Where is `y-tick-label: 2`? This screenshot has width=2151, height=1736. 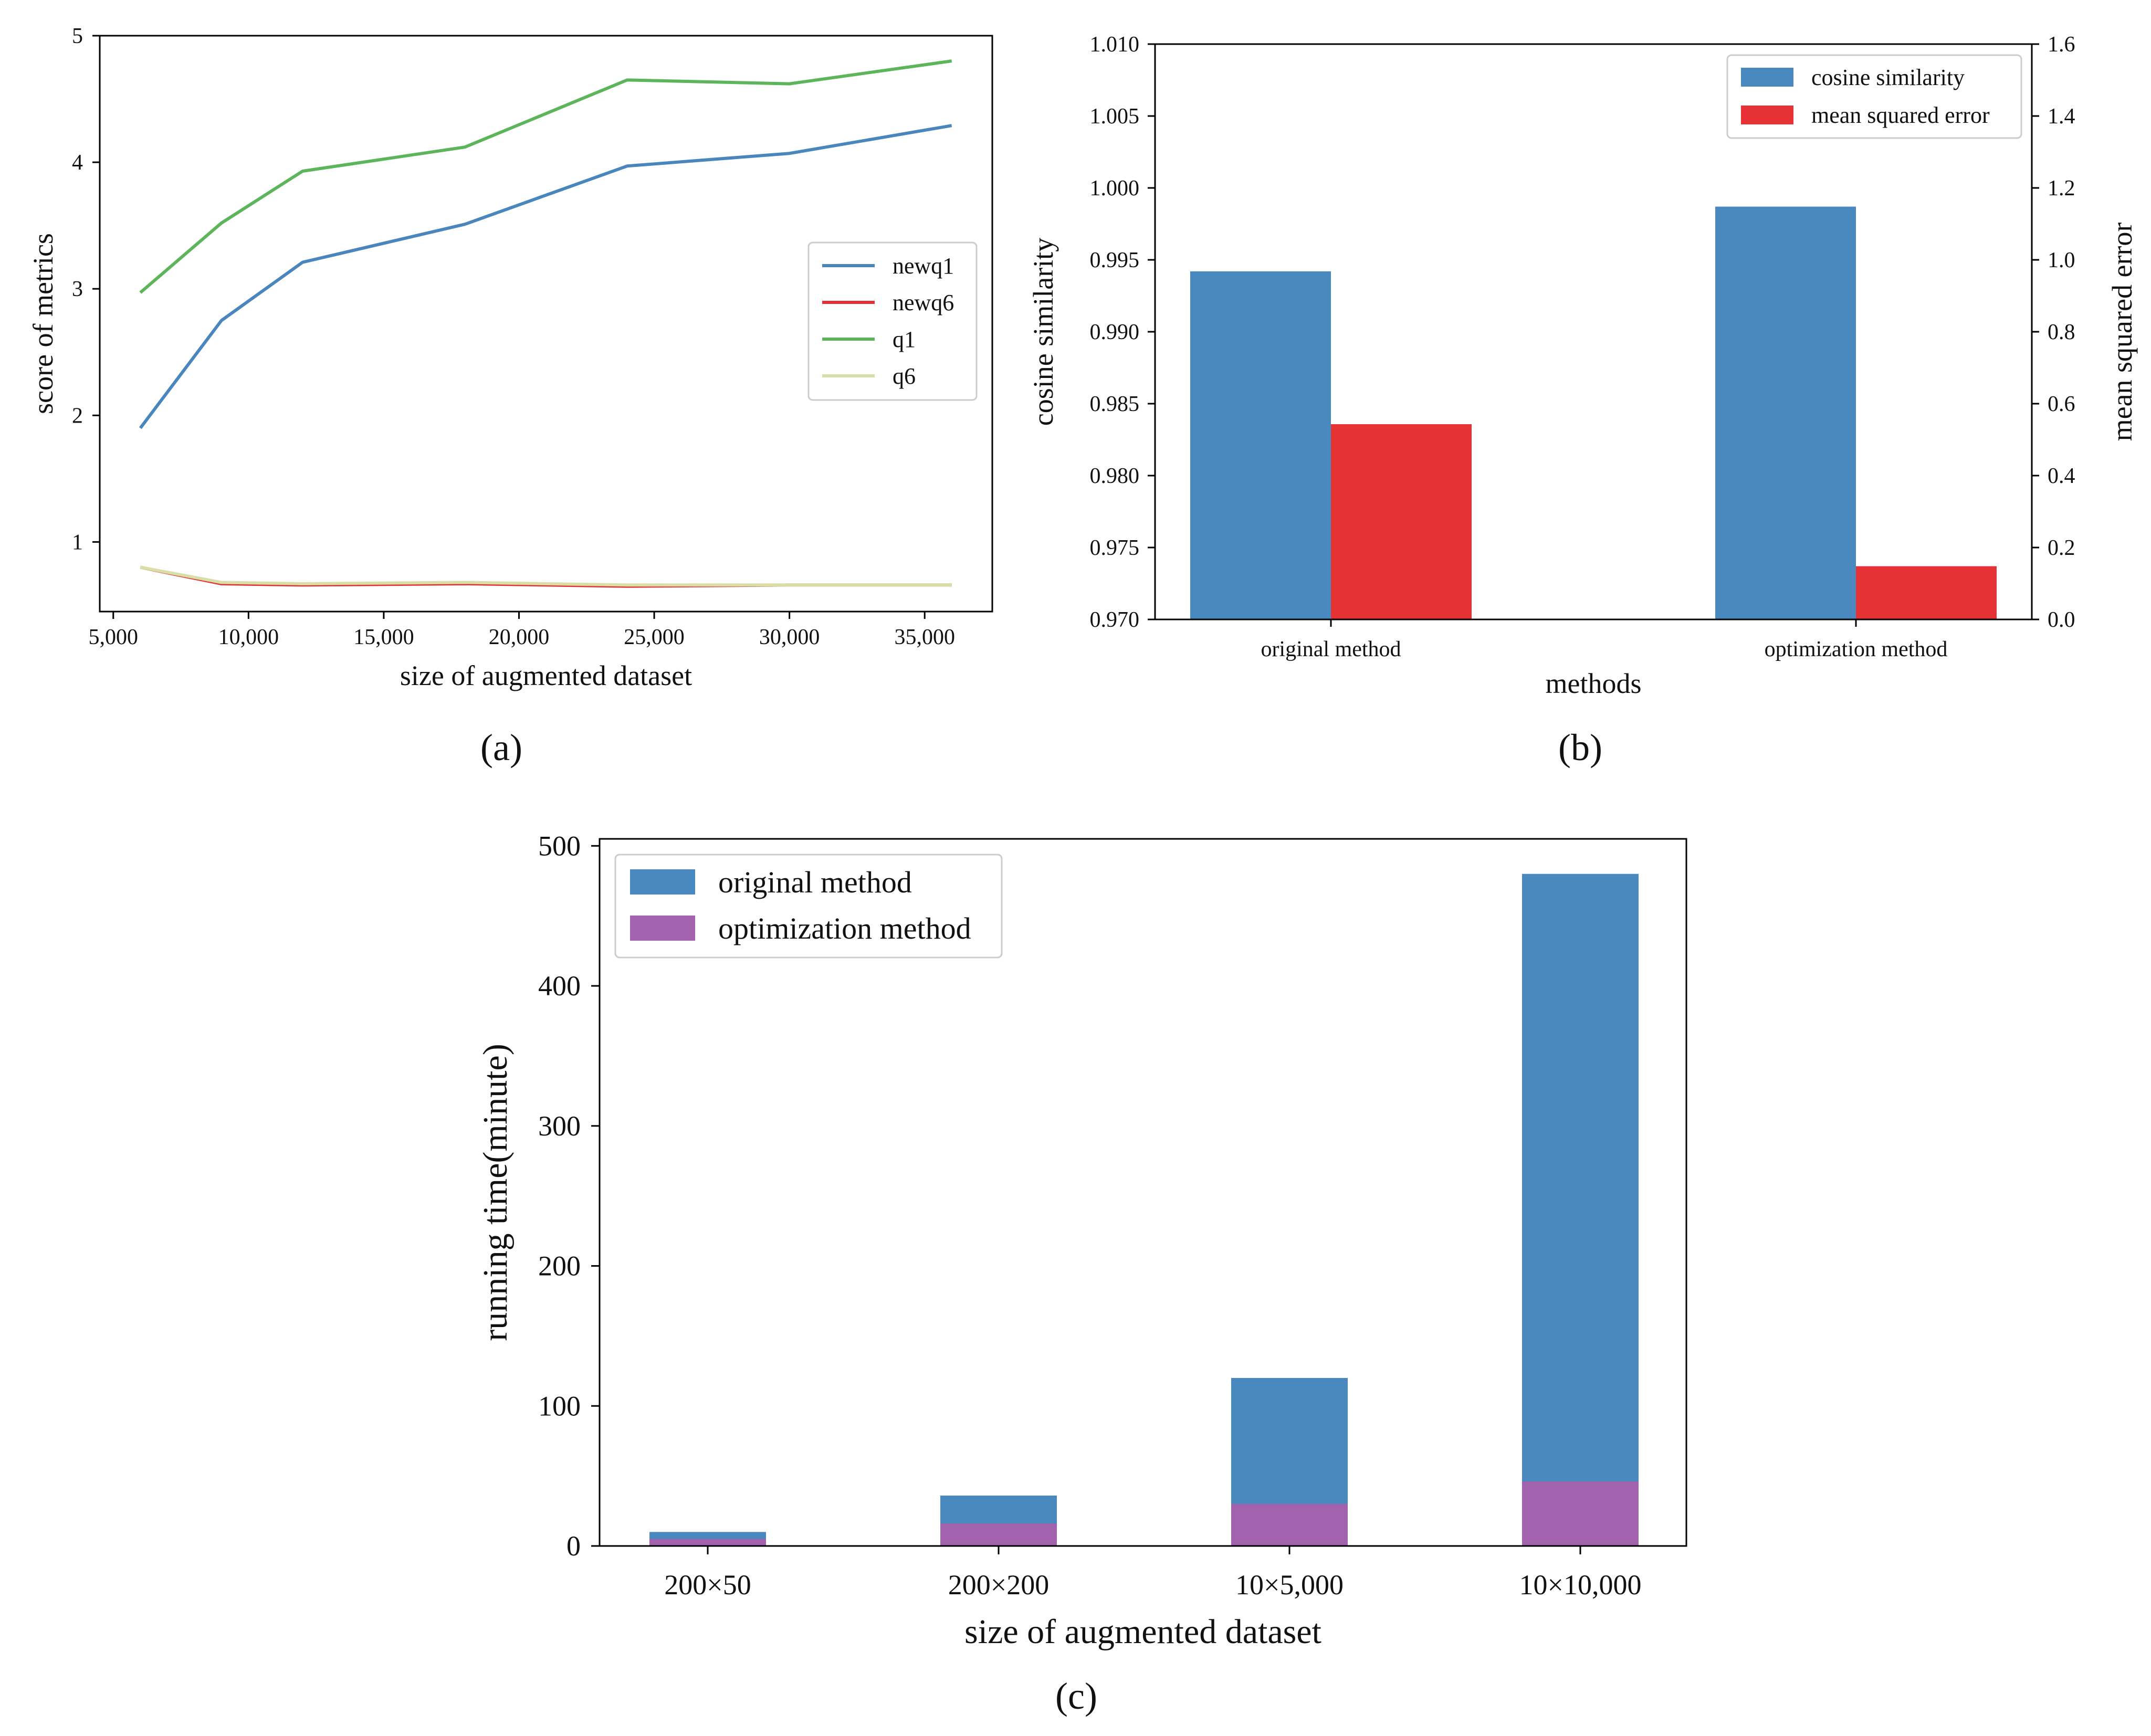 y-tick-label: 2 is located at coordinates (77, 416).